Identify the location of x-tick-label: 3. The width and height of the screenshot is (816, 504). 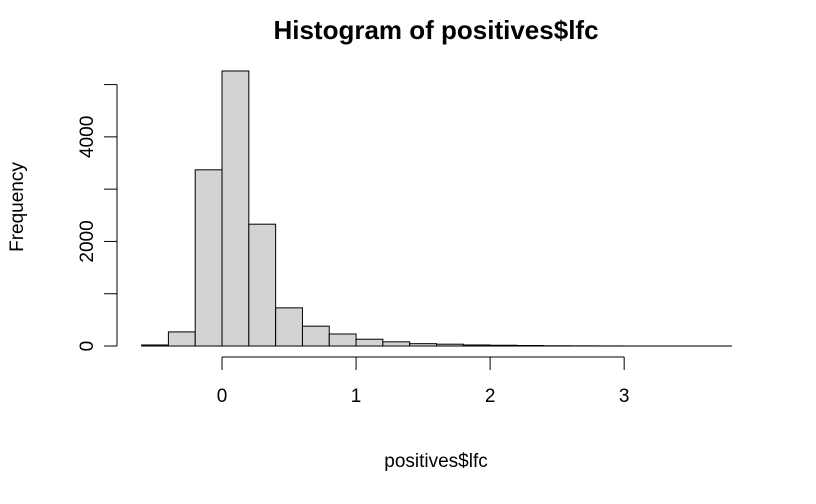
(624, 396).